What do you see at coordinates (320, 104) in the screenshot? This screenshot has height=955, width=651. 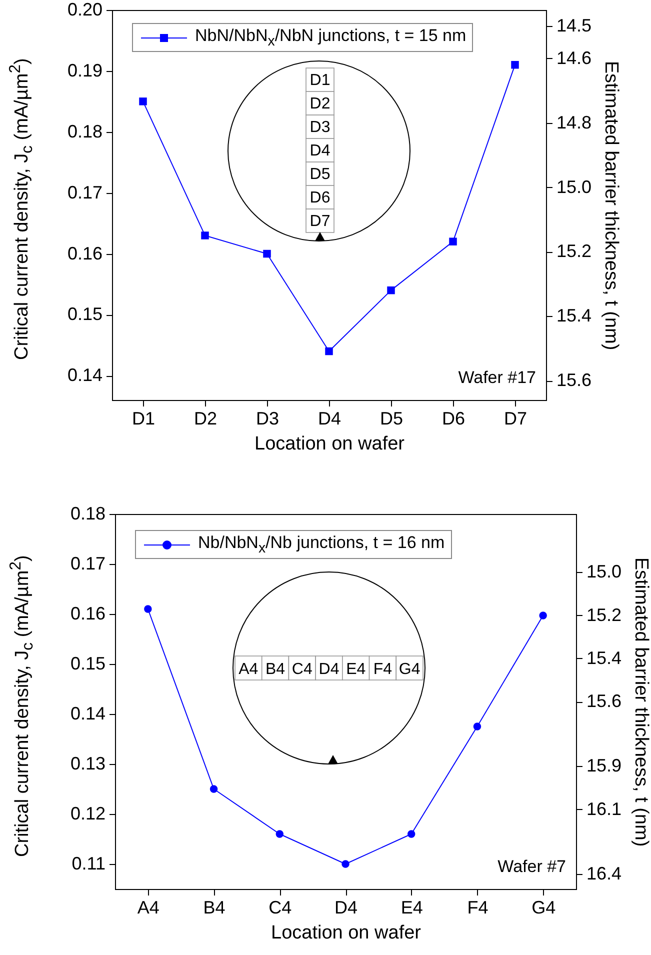 I see `annotation: D2` at bounding box center [320, 104].